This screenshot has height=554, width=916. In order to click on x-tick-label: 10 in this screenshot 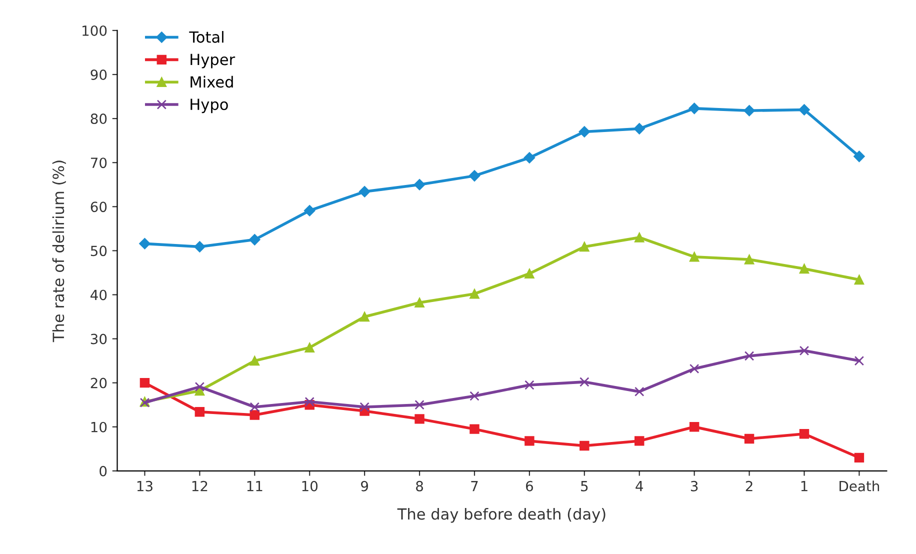, I will do `click(310, 486)`.